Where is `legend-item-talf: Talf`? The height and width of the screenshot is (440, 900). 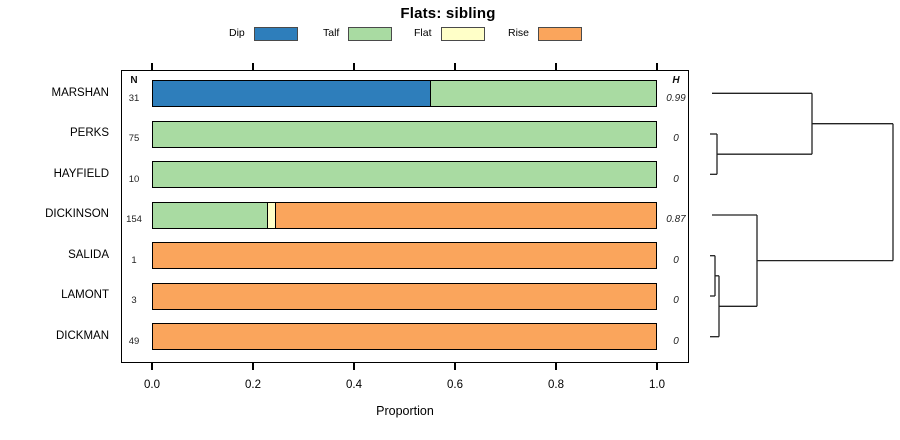
legend-item-talf: Talf is located at coordinates (358, 33).